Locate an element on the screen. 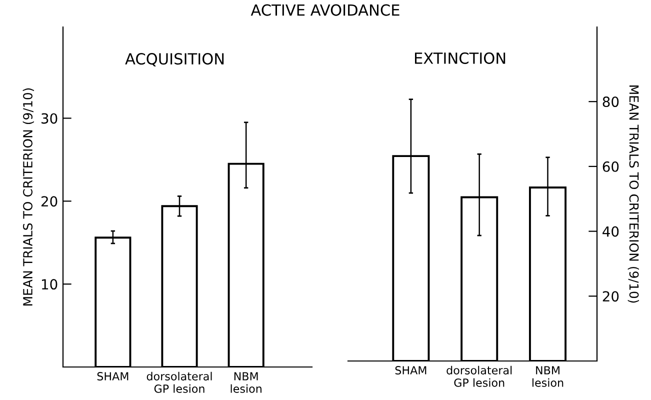 The width and height of the screenshot is (651, 400). y2-tick-label: 60 is located at coordinates (610, 166).